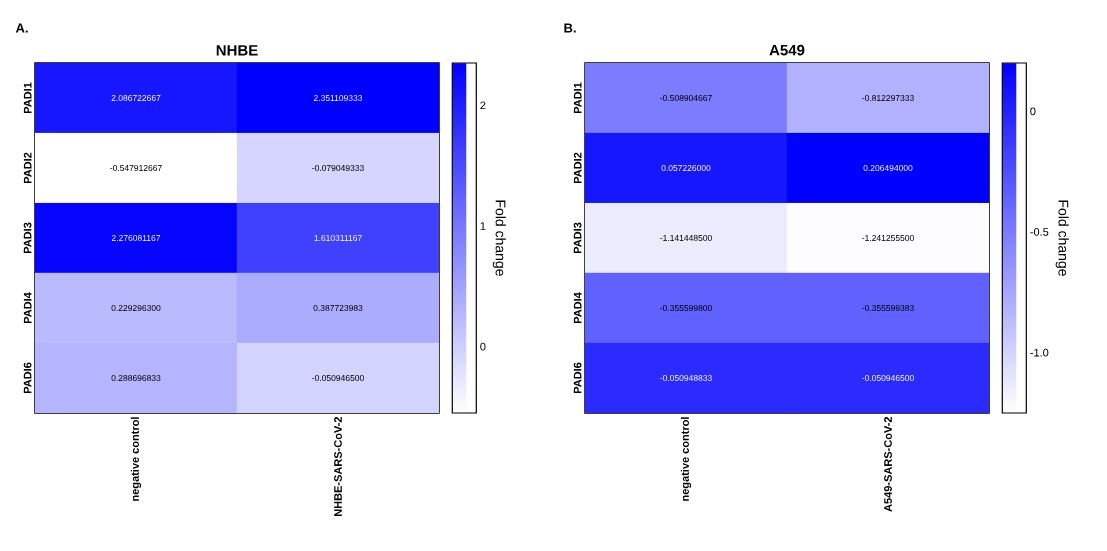 Image resolution: width=1107 pixels, height=551 pixels. I want to click on data-label: 2.351109333, so click(338, 98).